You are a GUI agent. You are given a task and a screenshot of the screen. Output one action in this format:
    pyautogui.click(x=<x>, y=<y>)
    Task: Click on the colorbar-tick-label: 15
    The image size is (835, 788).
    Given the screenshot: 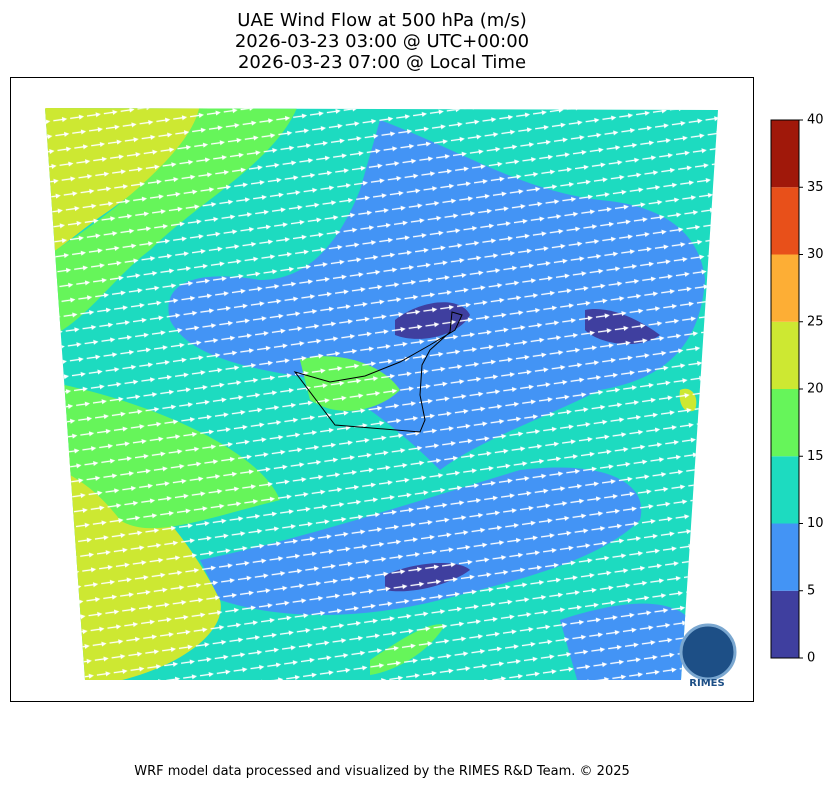 What is the action you would take?
    pyautogui.click(x=815, y=456)
    